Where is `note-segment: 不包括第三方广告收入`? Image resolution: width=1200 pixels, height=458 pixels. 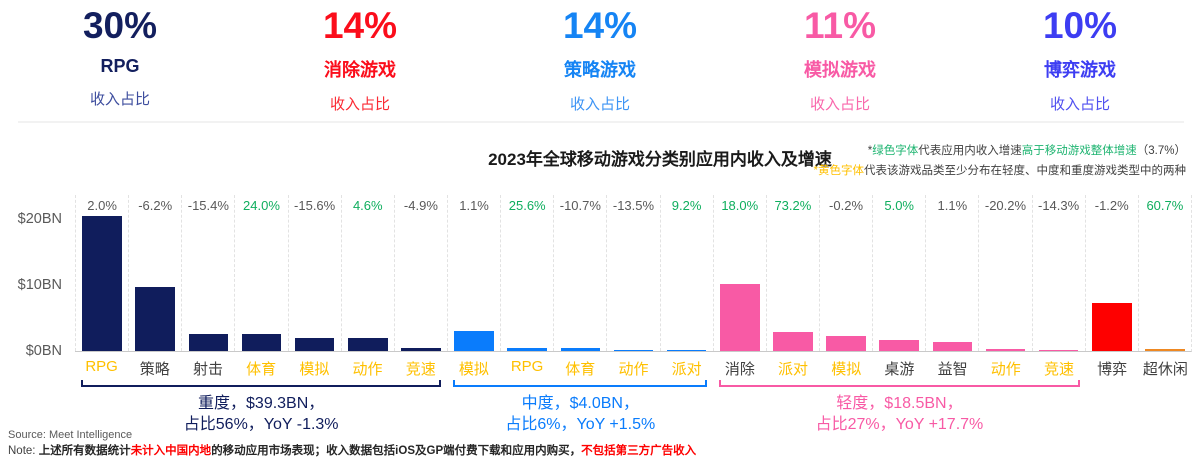
note-segment: 不包括第三方广告收入 is located at coordinates (639, 451).